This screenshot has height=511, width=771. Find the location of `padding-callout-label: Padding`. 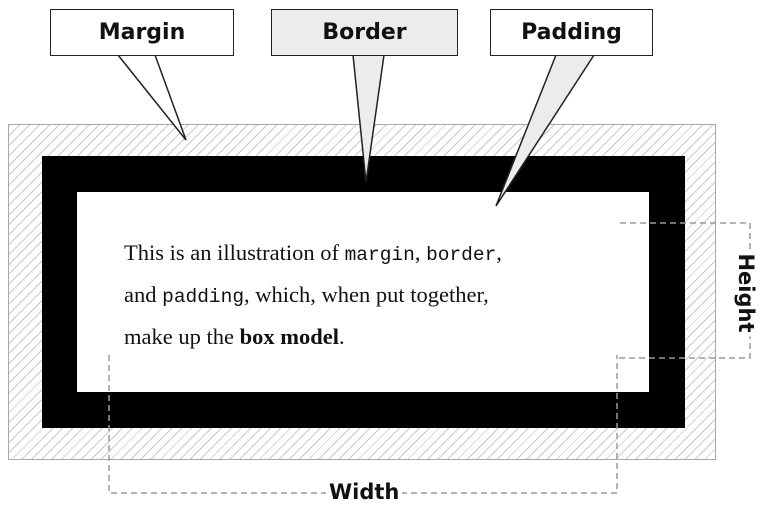

padding-callout-label: Padding is located at coordinates (571, 32).